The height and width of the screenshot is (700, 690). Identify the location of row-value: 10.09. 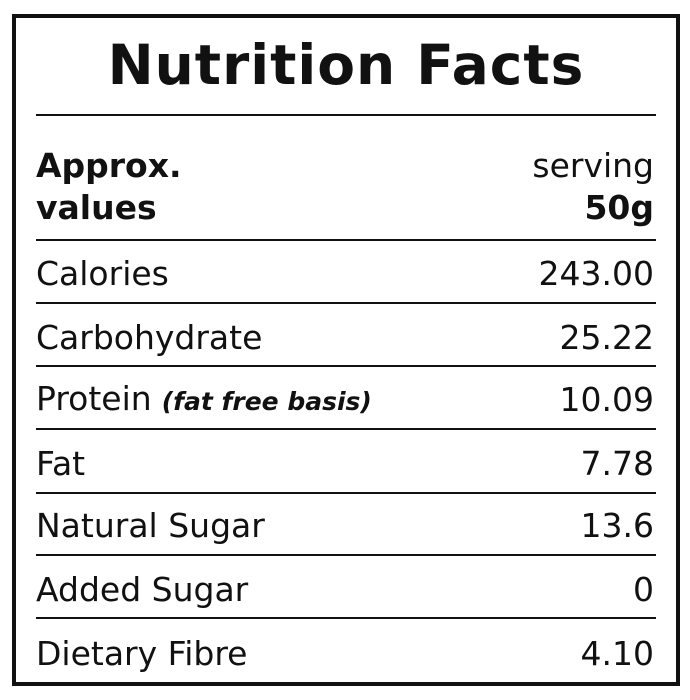
(606, 399).